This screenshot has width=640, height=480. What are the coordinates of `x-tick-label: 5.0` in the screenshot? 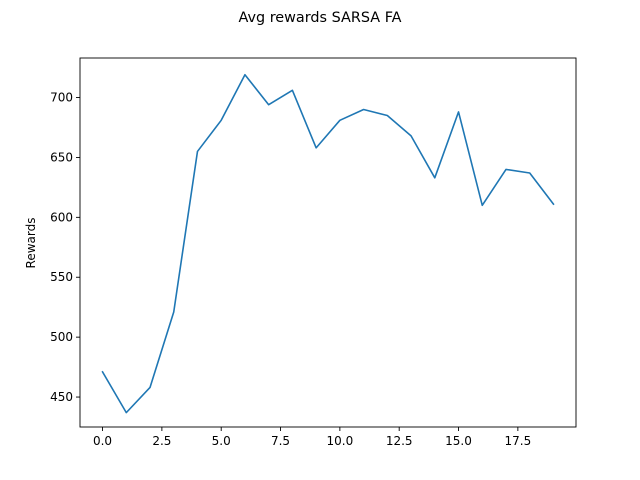 It's located at (221, 441).